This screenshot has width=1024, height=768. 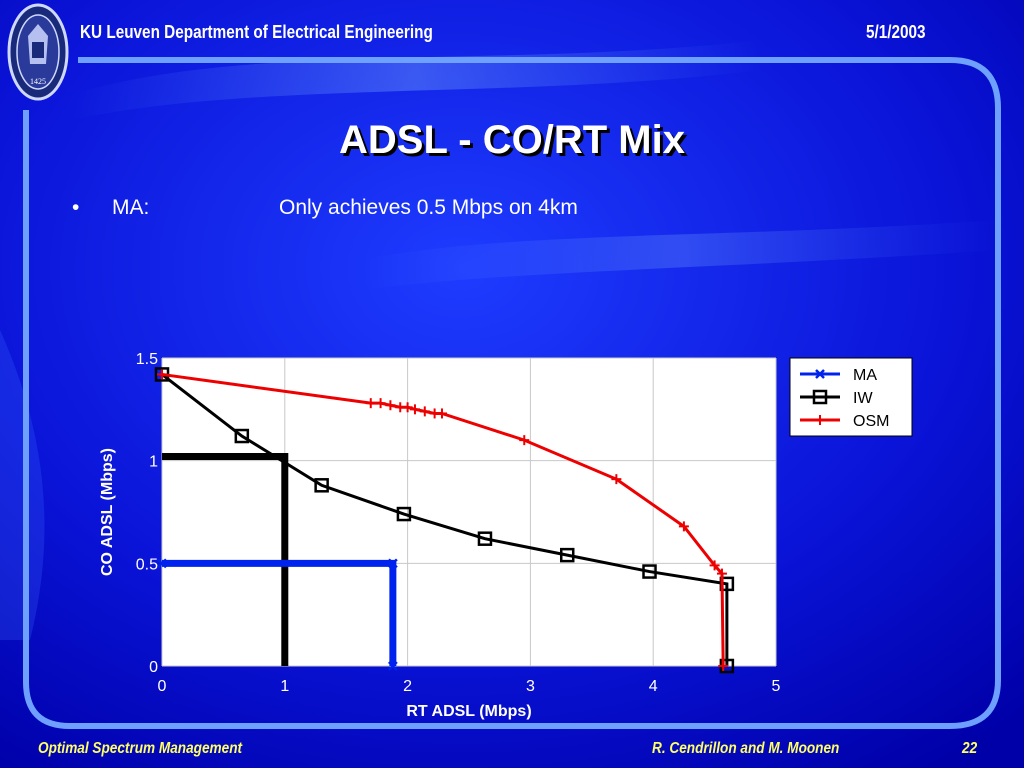 I want to click on page-number: 22, so click(x=970, y=748).